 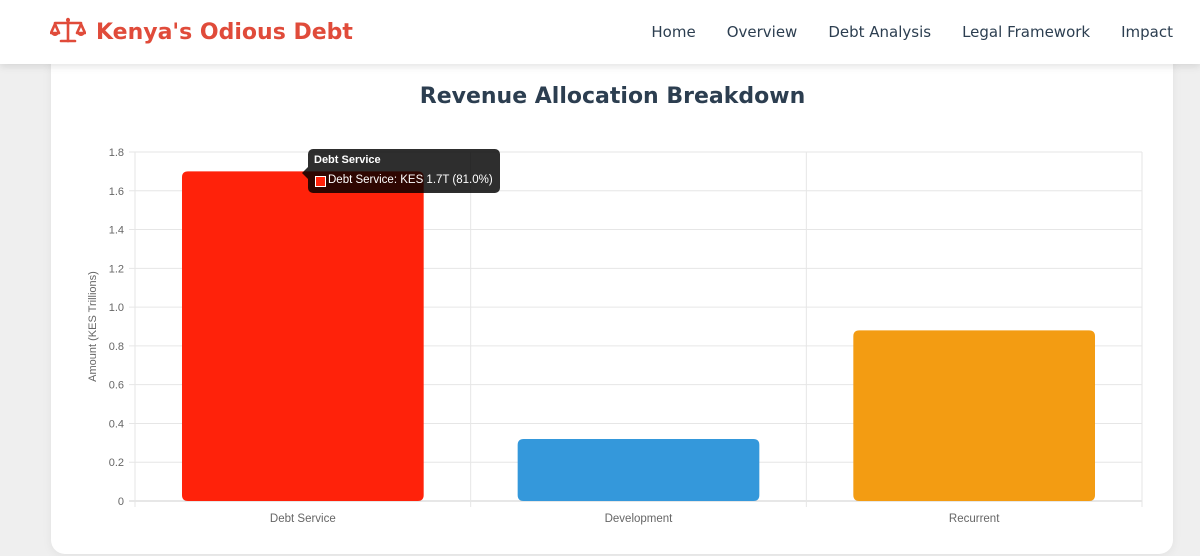 What do you see at coordinates (1026, 32) in the screenshot?
I see `nav-link-legal-framework: Legal Framework` at bounding box center [1026, 32].